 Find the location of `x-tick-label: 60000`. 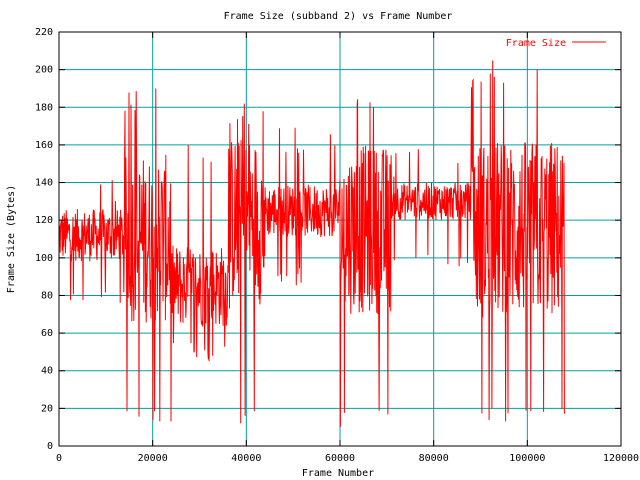

x-tick-label: 60000 is located at coordinates (340, 458).